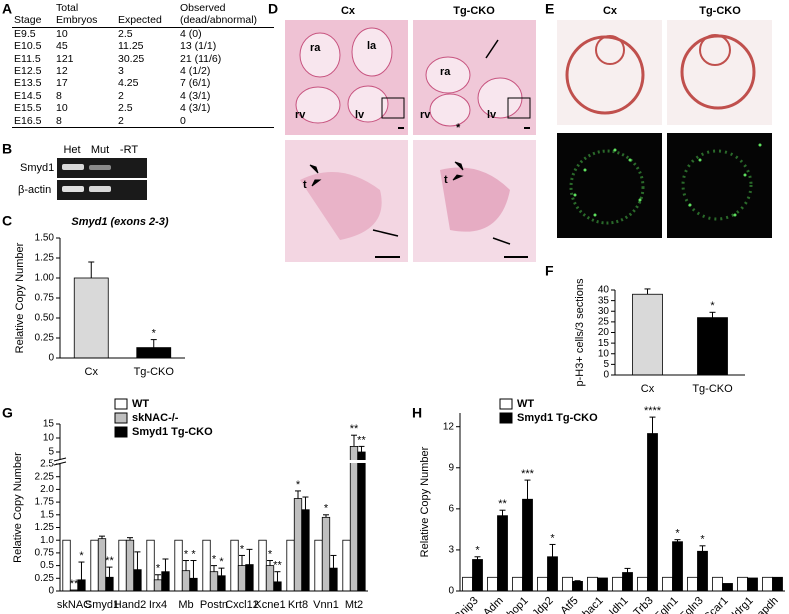 The height and width of the screenshot is (614, 789). I want to click on y-tick-label: 20, so click(604, 332).